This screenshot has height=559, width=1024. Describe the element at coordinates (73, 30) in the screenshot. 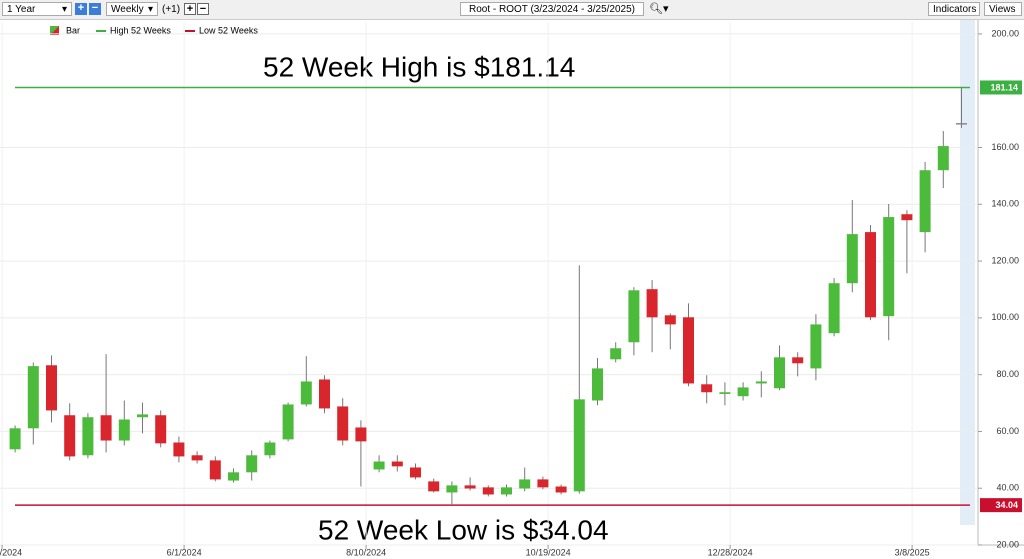

I see `legend-label: Bar` at that location.